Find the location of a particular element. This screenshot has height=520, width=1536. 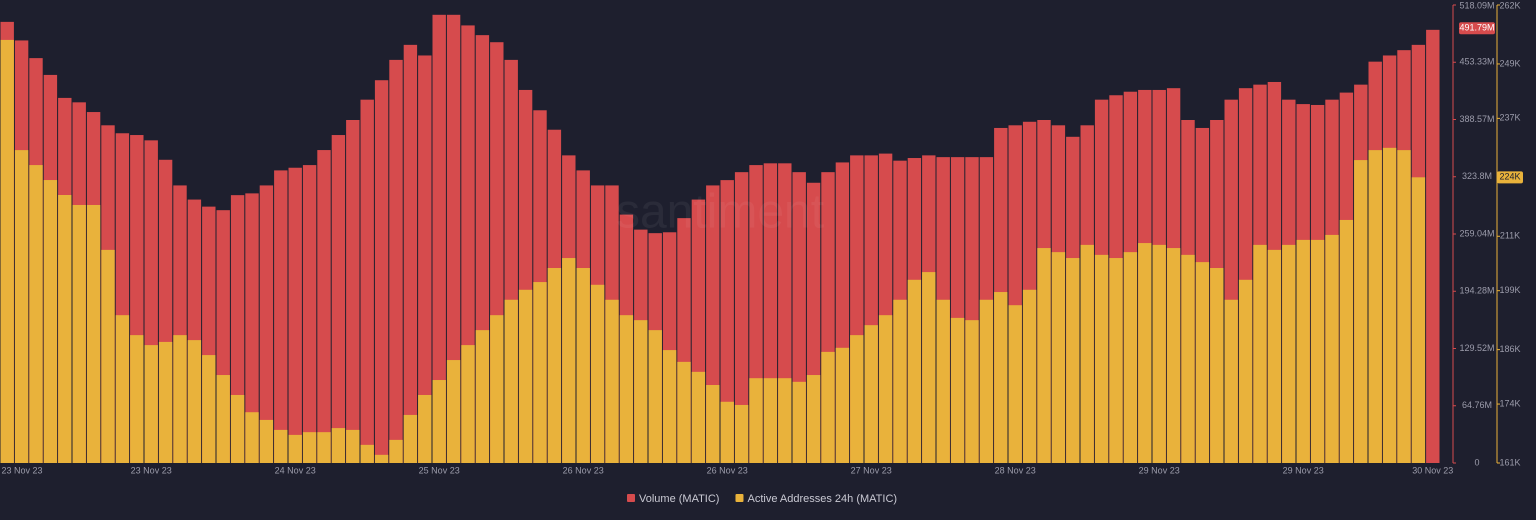

last-value-label: 491.79M is located at coordinates (1476, 28).